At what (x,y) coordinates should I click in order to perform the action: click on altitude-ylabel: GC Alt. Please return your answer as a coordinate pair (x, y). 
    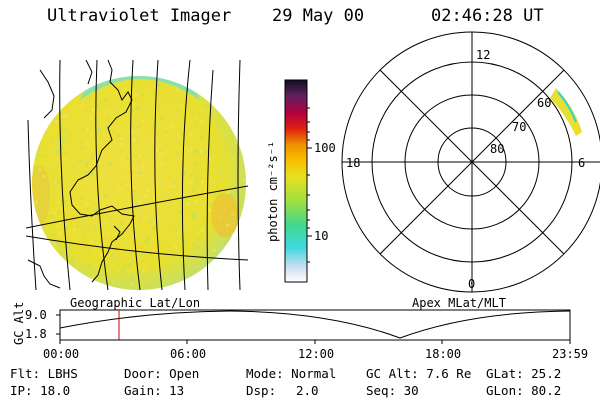
    Looking at the image, I should click on (19, 323).